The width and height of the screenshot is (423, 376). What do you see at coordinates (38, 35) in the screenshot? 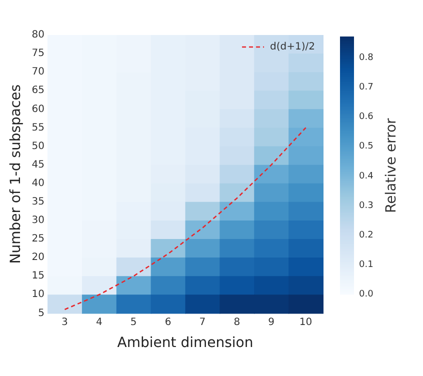
I see `y-tick-label: 80` at bounding box center [38, 35].